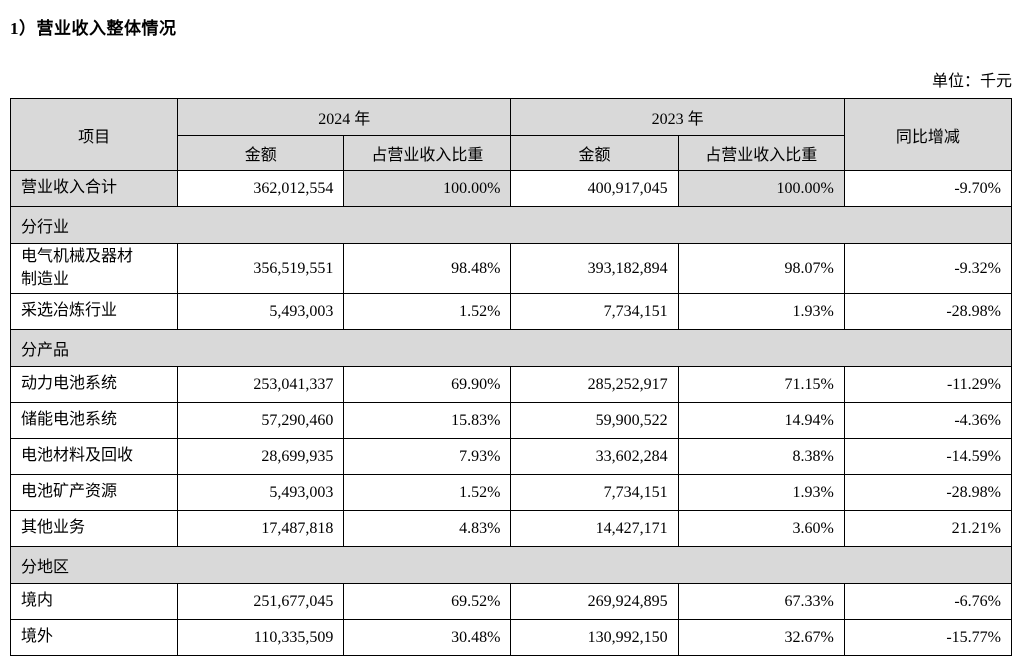  I want to click on amount-2023-cell: 130,992,150, so click(594, 637).